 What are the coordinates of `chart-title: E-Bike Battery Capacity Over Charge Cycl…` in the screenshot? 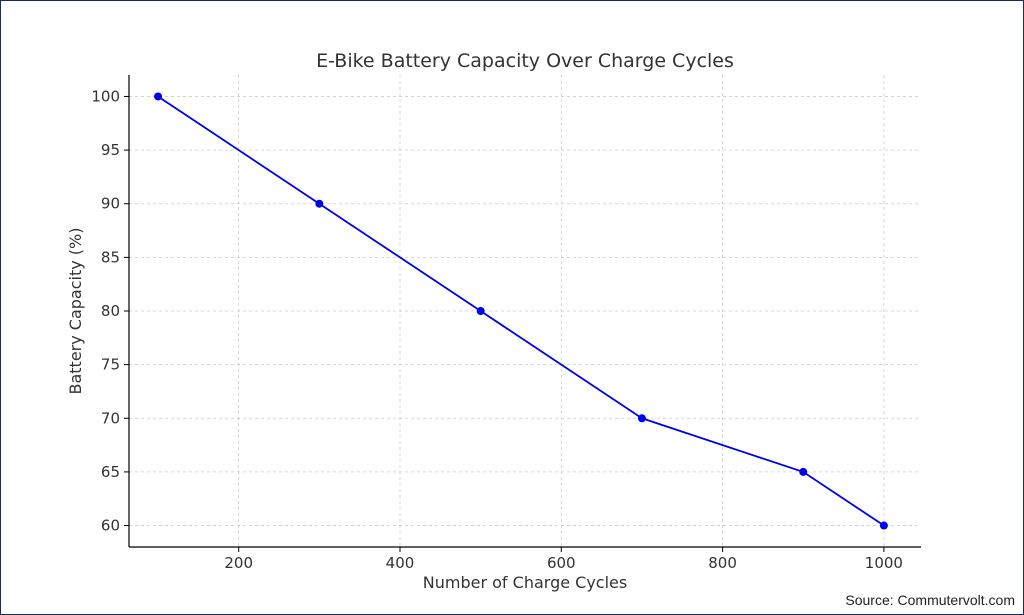 It's located at (525, 61).